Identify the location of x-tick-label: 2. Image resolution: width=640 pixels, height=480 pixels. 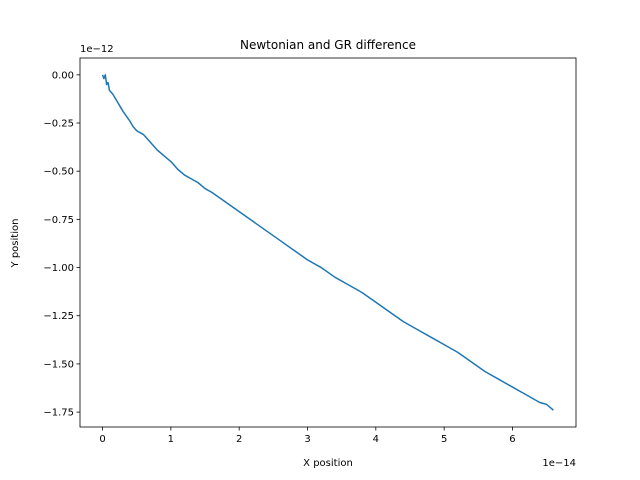
(239, 439).